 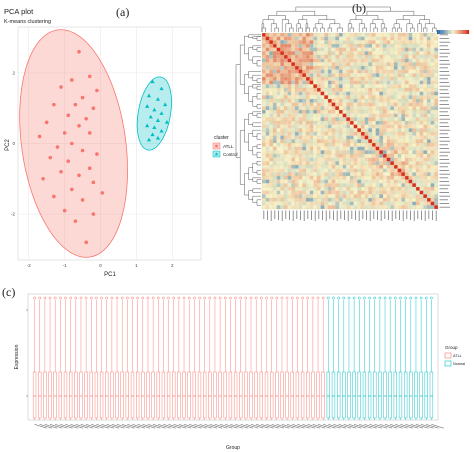 What do you see at coordinates (93, 214) in the screenshot?
I see `pca-point-atll` at bounding box center [93, 214].